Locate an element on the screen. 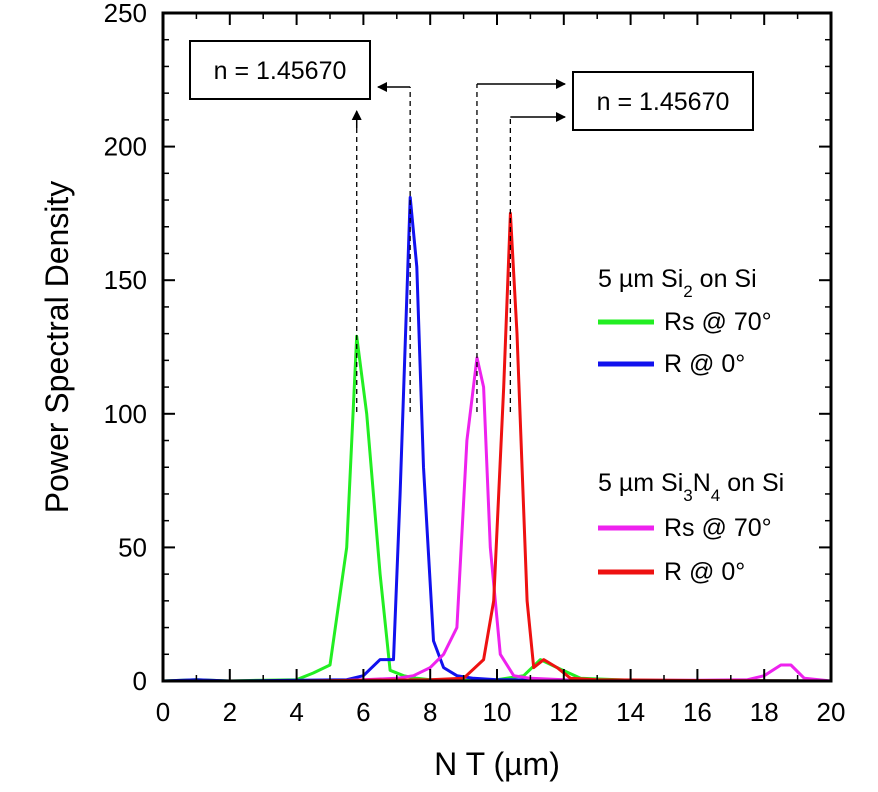 Image resolution: width=878 pixels, height=792 pixels. annot-box-left is located at coordinates (280, 70).